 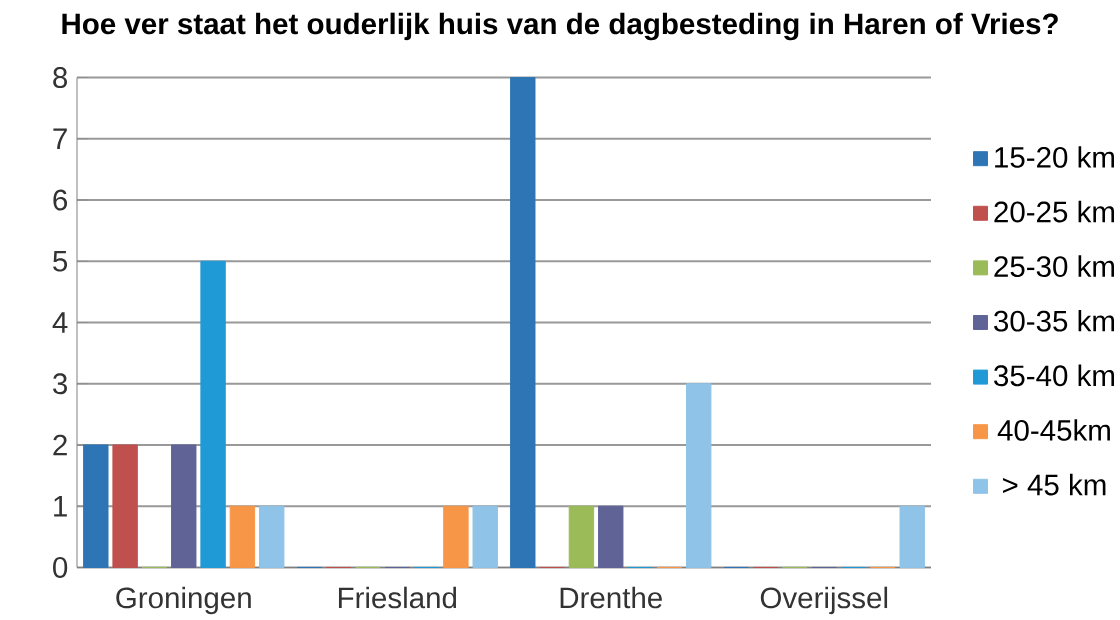 I want to click on y-tick-label: 6, so click(x=60, y=200).